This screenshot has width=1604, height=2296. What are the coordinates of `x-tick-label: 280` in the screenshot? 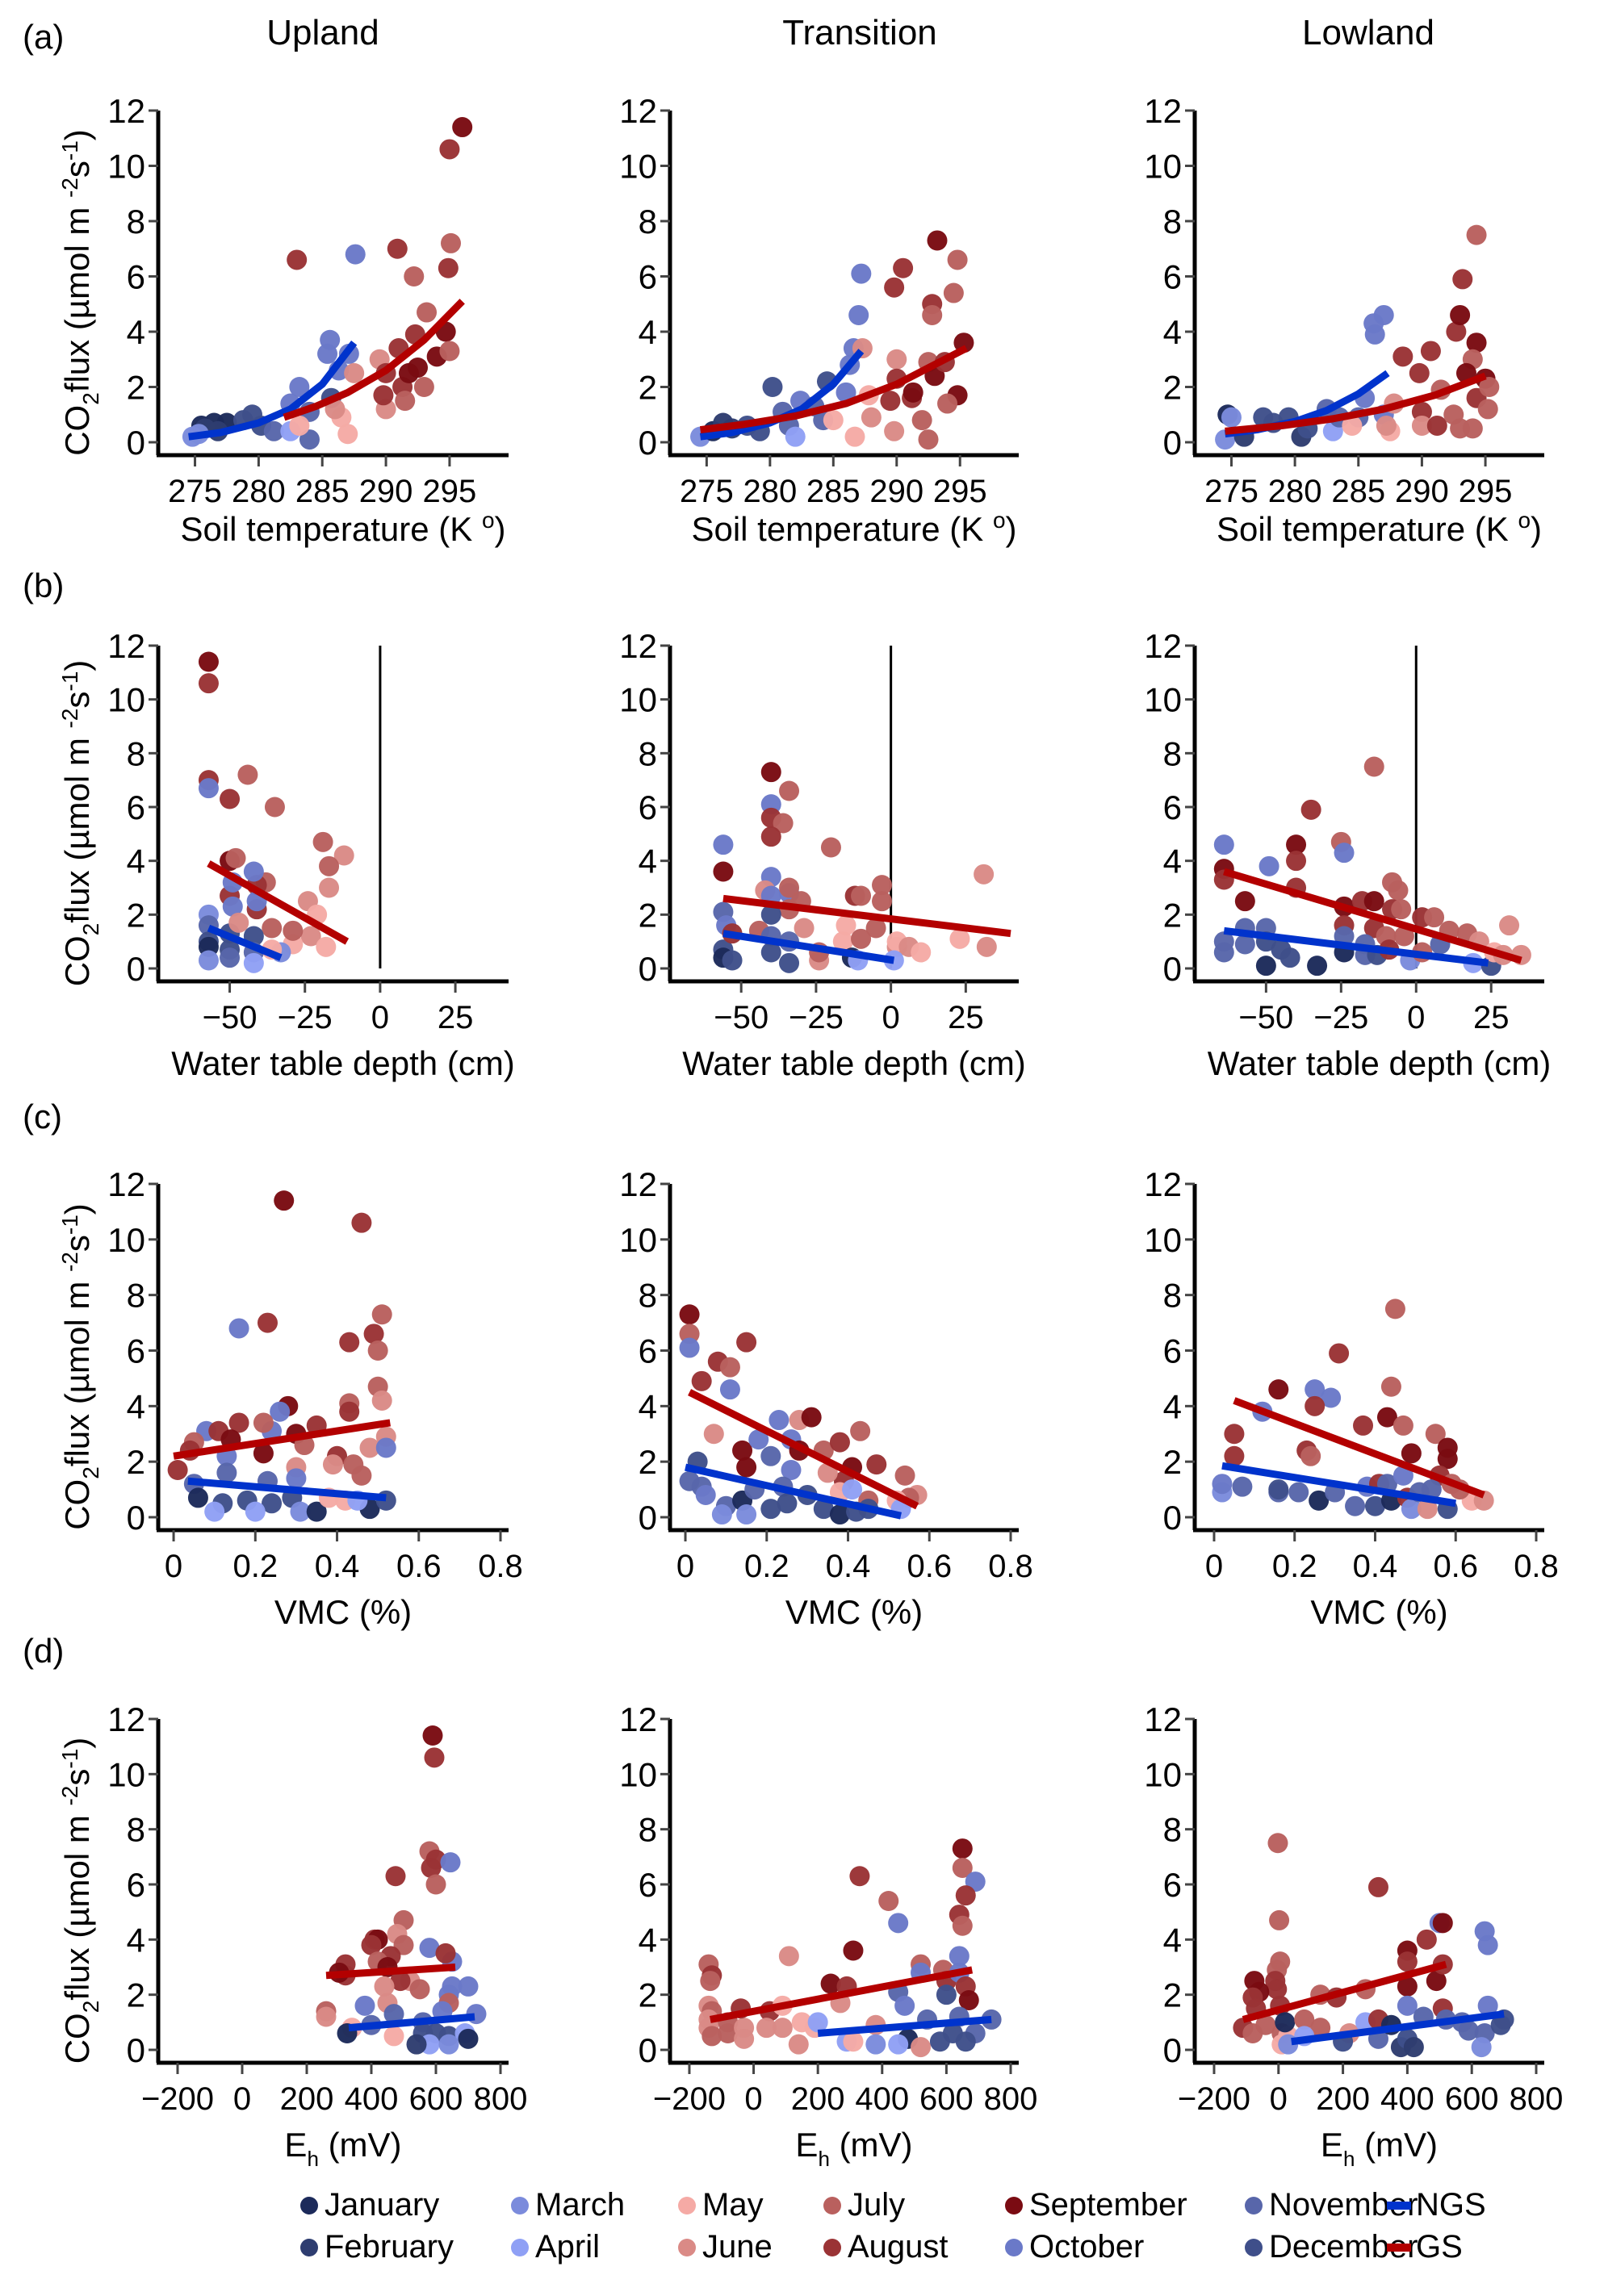 It's located at (259, 492).